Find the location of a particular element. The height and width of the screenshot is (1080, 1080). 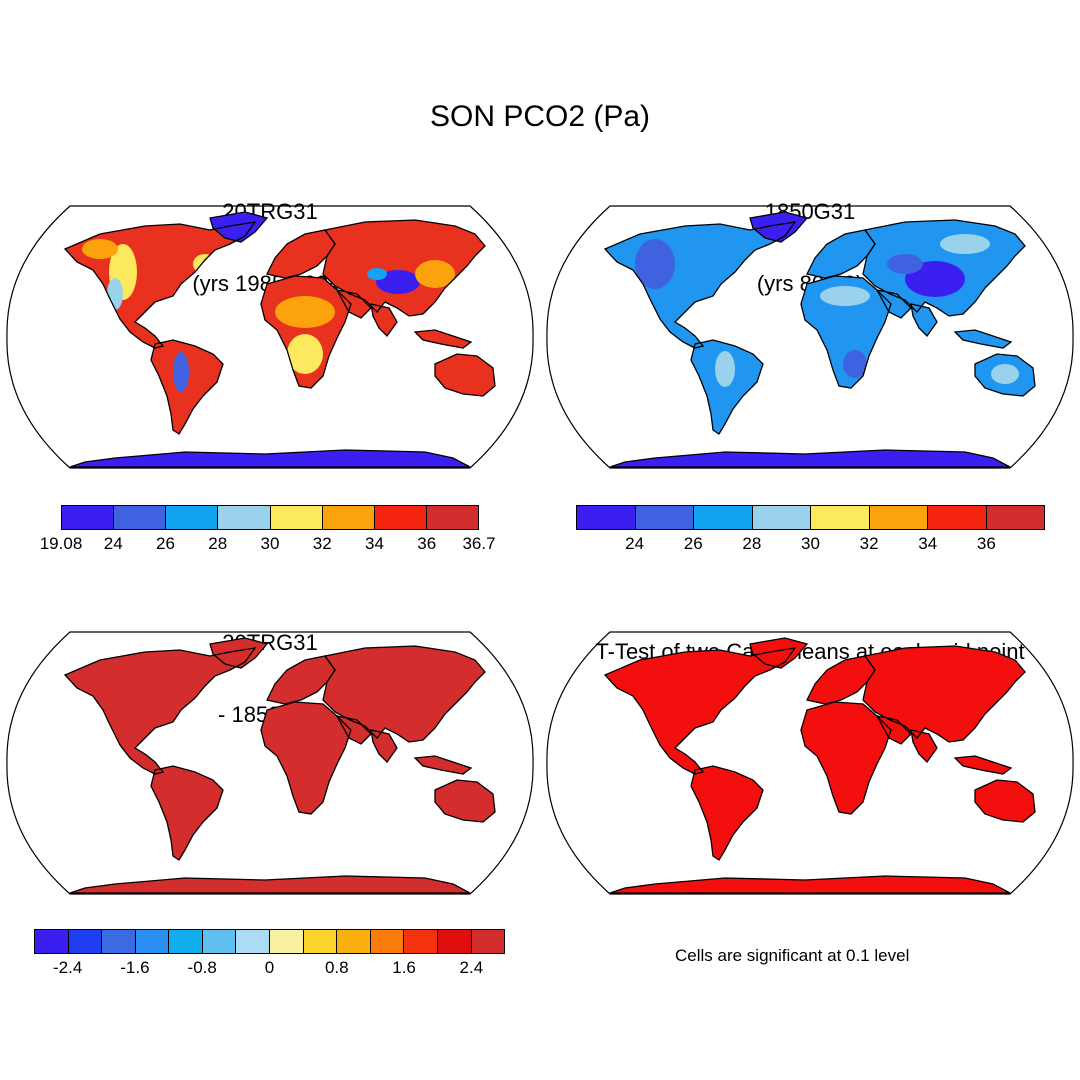

p3-australia-coastline is located at coordinates (465, 801).